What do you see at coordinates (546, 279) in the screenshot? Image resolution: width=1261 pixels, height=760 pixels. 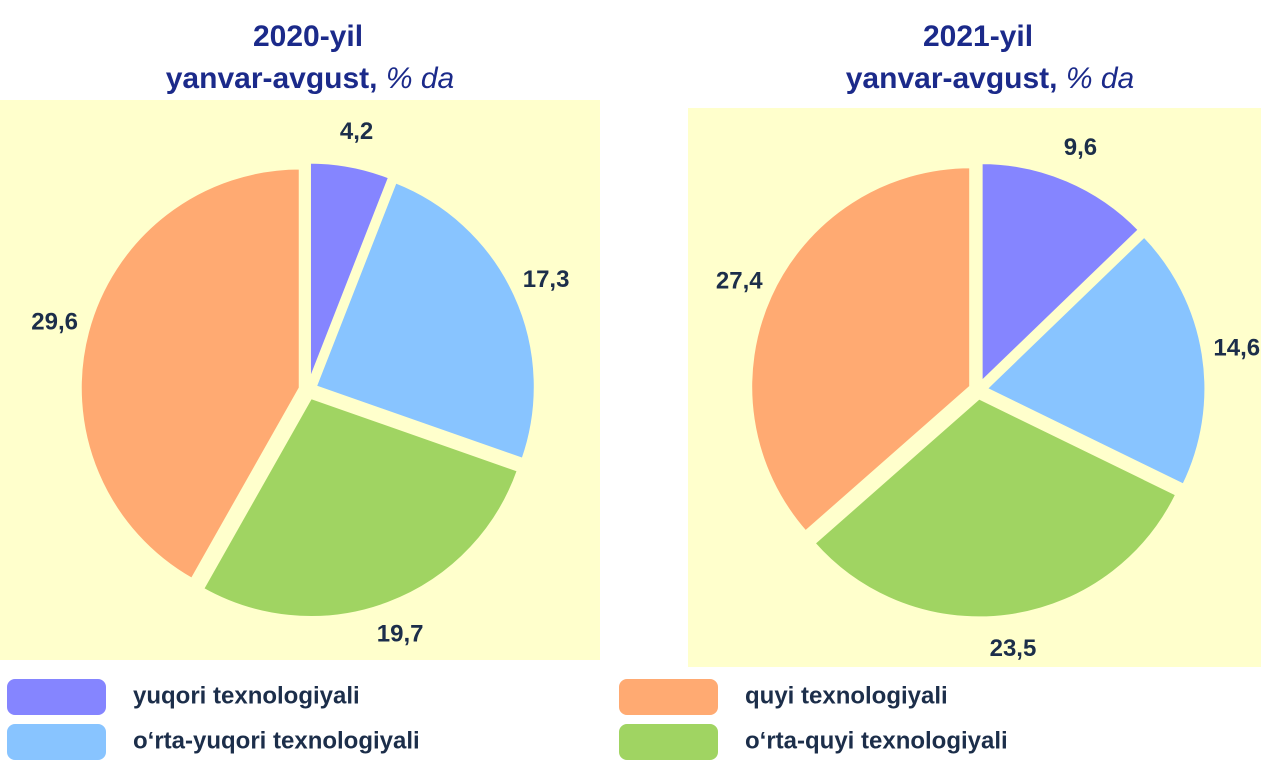 I see `data-label: 17,3` at bounding box center [546, 279].